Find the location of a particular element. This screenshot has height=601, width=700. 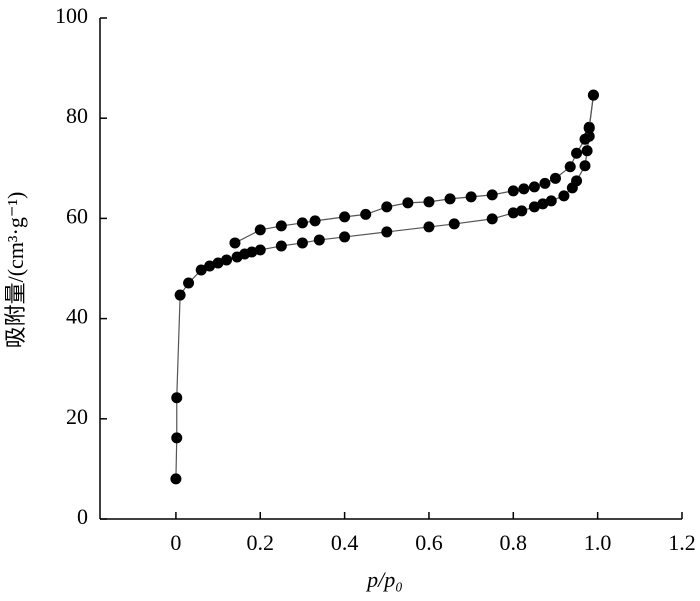

x-tick-label: 1.2 is located at coordinates (682, 542).